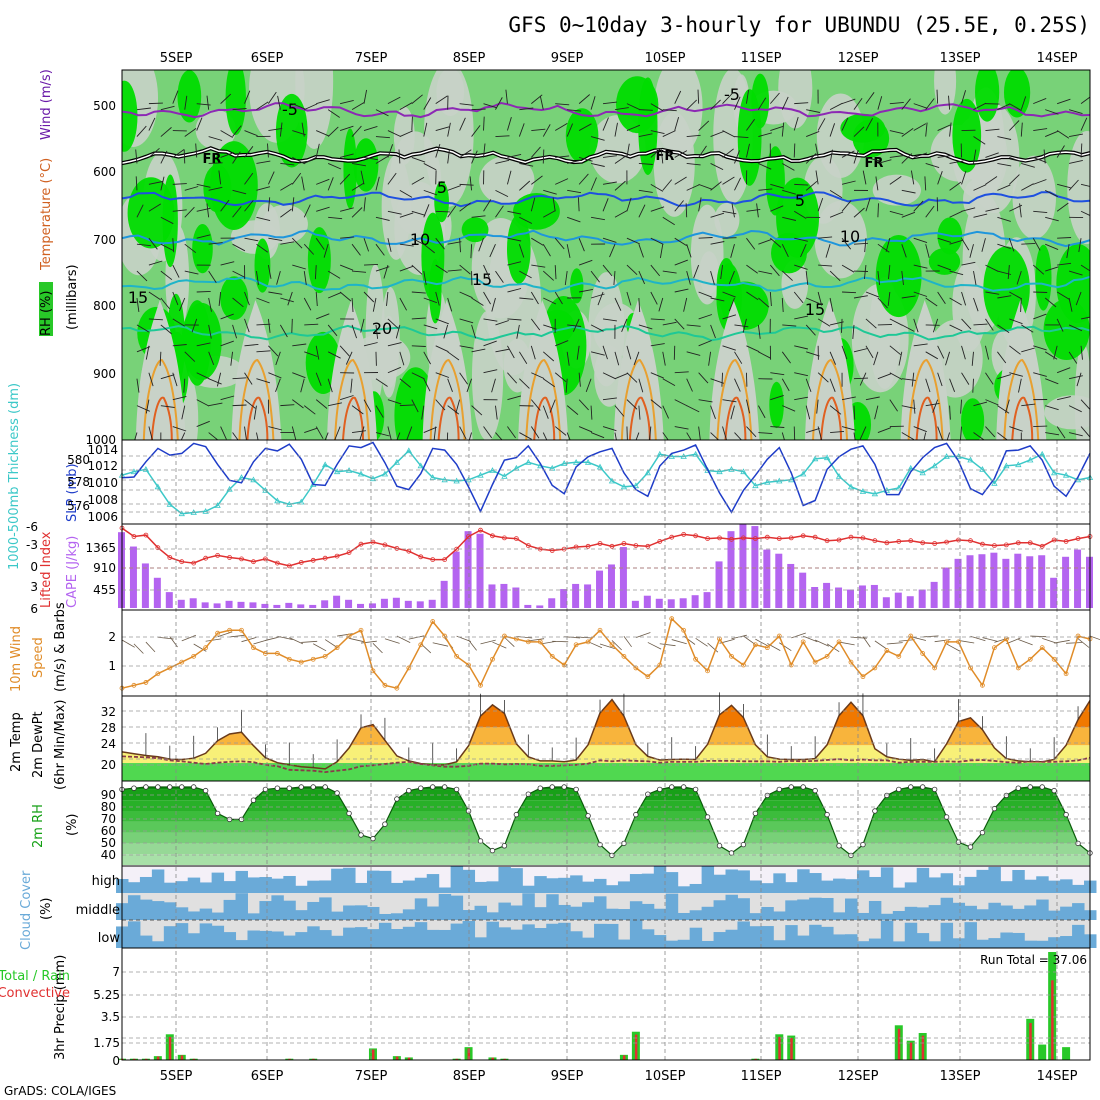 The width and height of the screenshot is (1100, 1100). What do you see at coordinates (102, 450) in the screenshot?
I see `tick-slp-1014: 1014` at bounding box center [102, 450].